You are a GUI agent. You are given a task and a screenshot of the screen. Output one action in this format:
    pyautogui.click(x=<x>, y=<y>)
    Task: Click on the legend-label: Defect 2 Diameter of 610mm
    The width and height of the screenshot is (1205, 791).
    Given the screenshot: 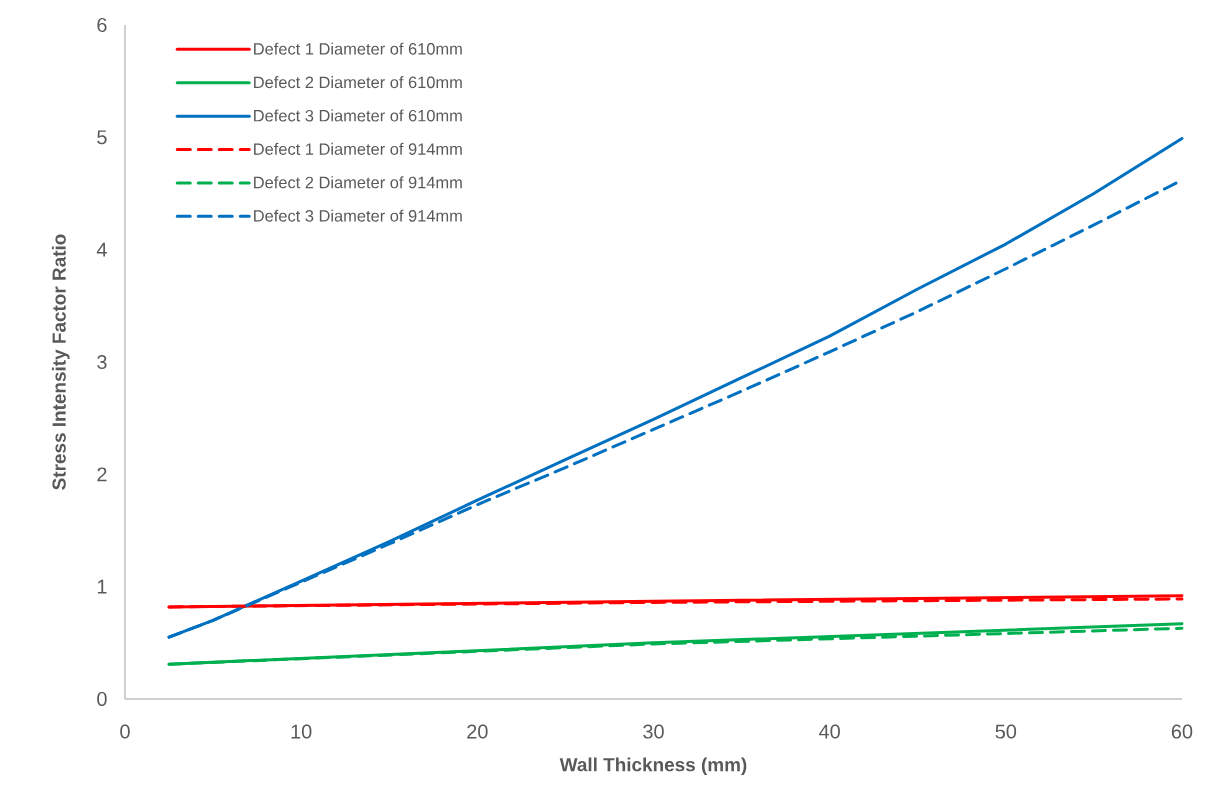 What is the action you would take?
    pyautogui.click(x=358, y=82)
    